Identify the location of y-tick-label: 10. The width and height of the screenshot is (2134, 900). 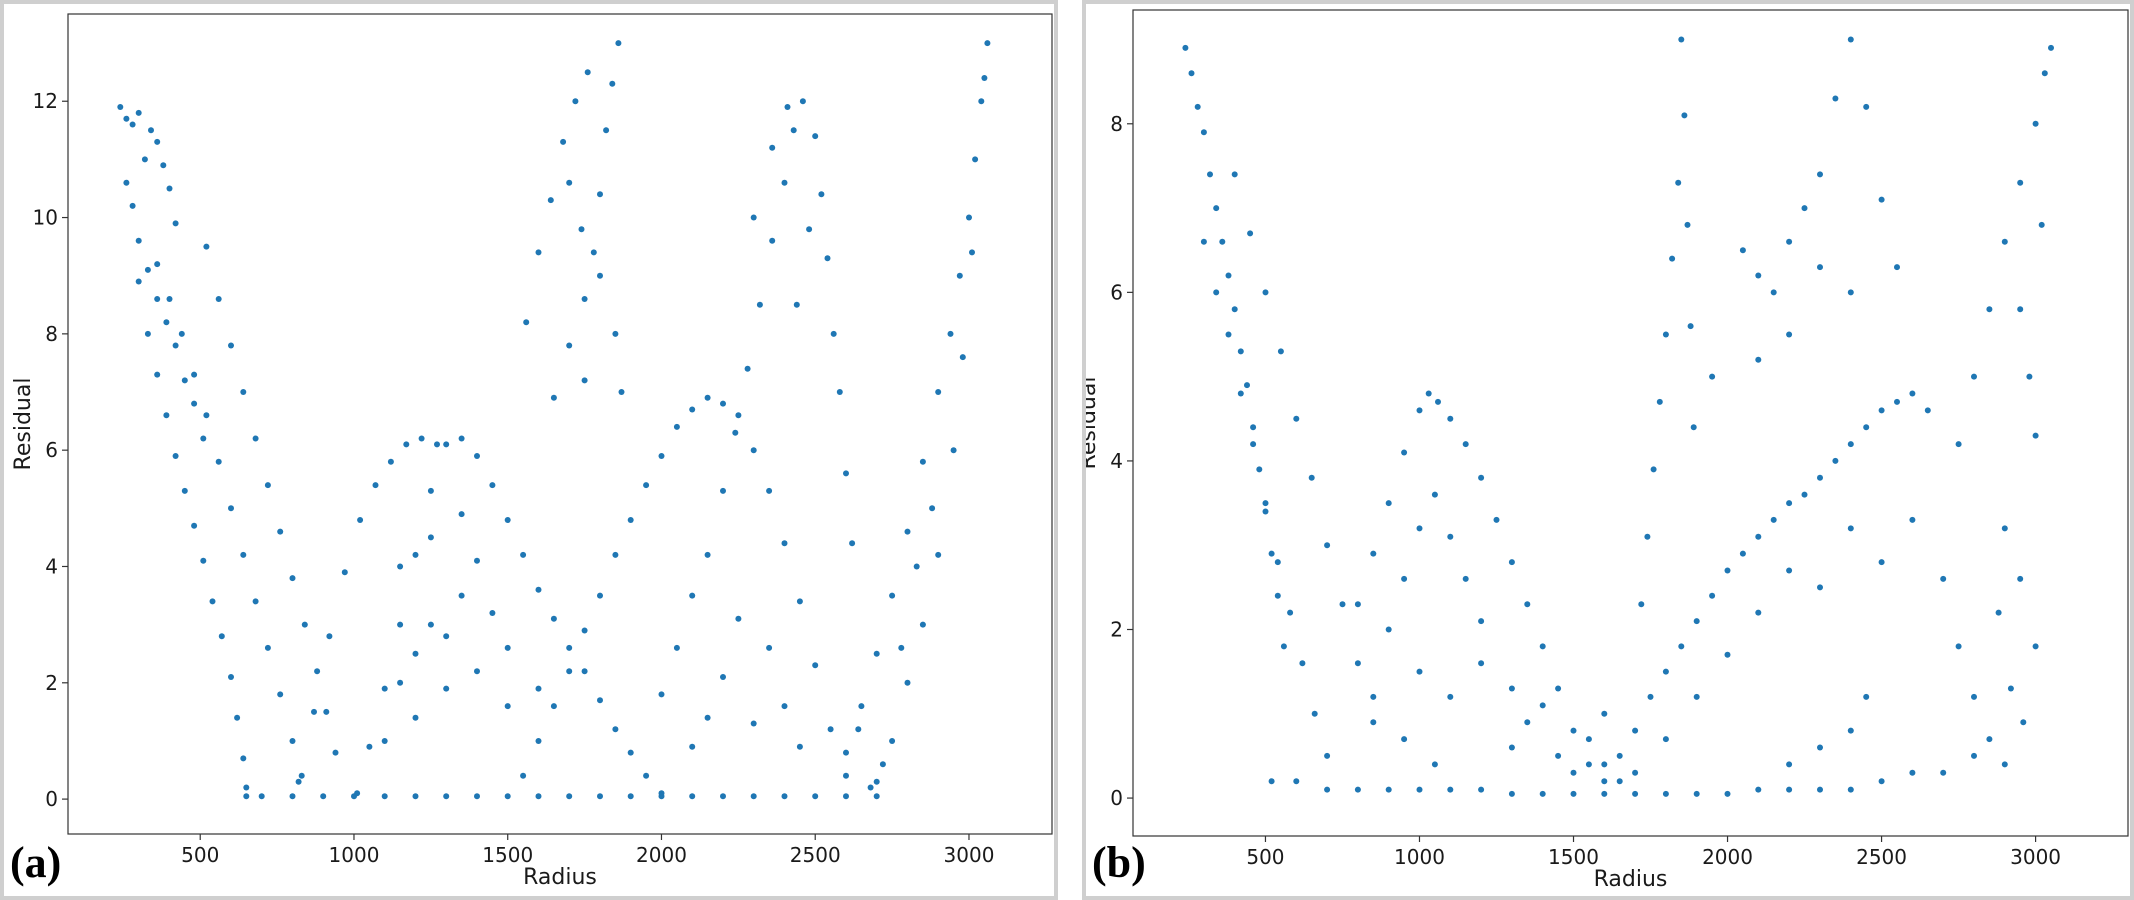
(45, 218).